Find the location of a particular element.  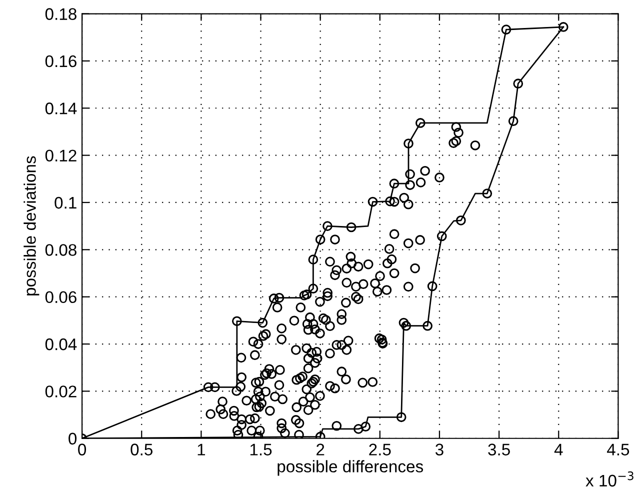

x-tick-label: 3 is located at coordinates (439, 450).